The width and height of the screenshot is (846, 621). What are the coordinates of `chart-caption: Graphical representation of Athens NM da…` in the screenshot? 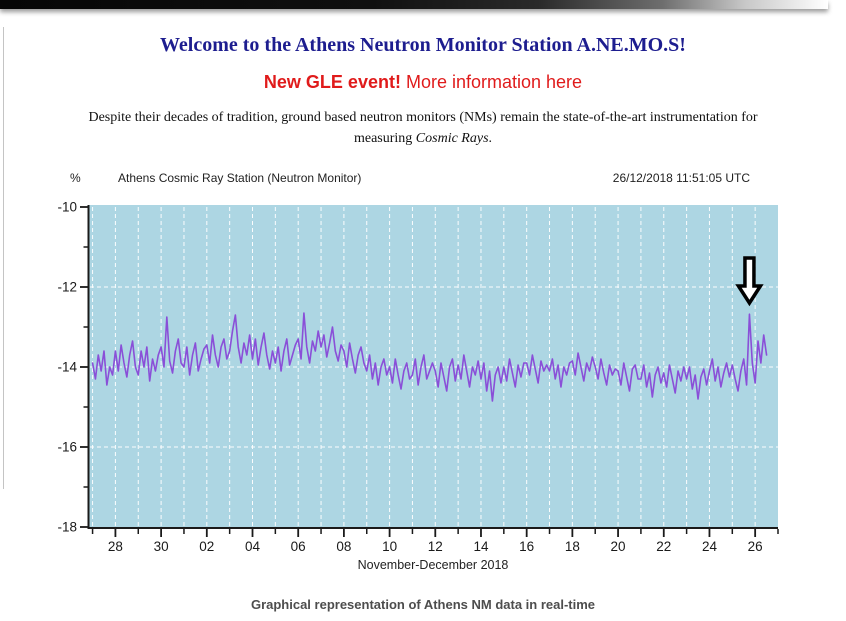 It's located at (423, 604).